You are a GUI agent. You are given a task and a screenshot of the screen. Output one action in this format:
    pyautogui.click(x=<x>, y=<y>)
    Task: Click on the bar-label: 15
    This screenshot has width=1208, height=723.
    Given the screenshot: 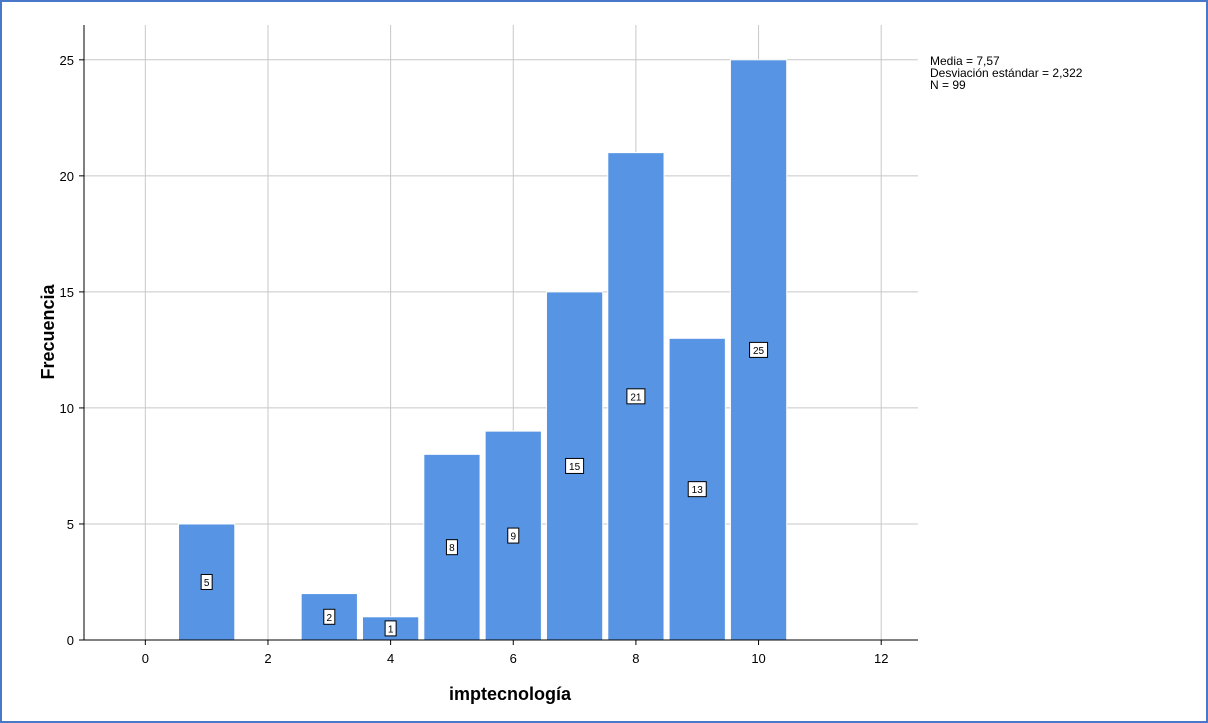 What is the action you would take?
    pyautogui.click(x=575, y=467)
    